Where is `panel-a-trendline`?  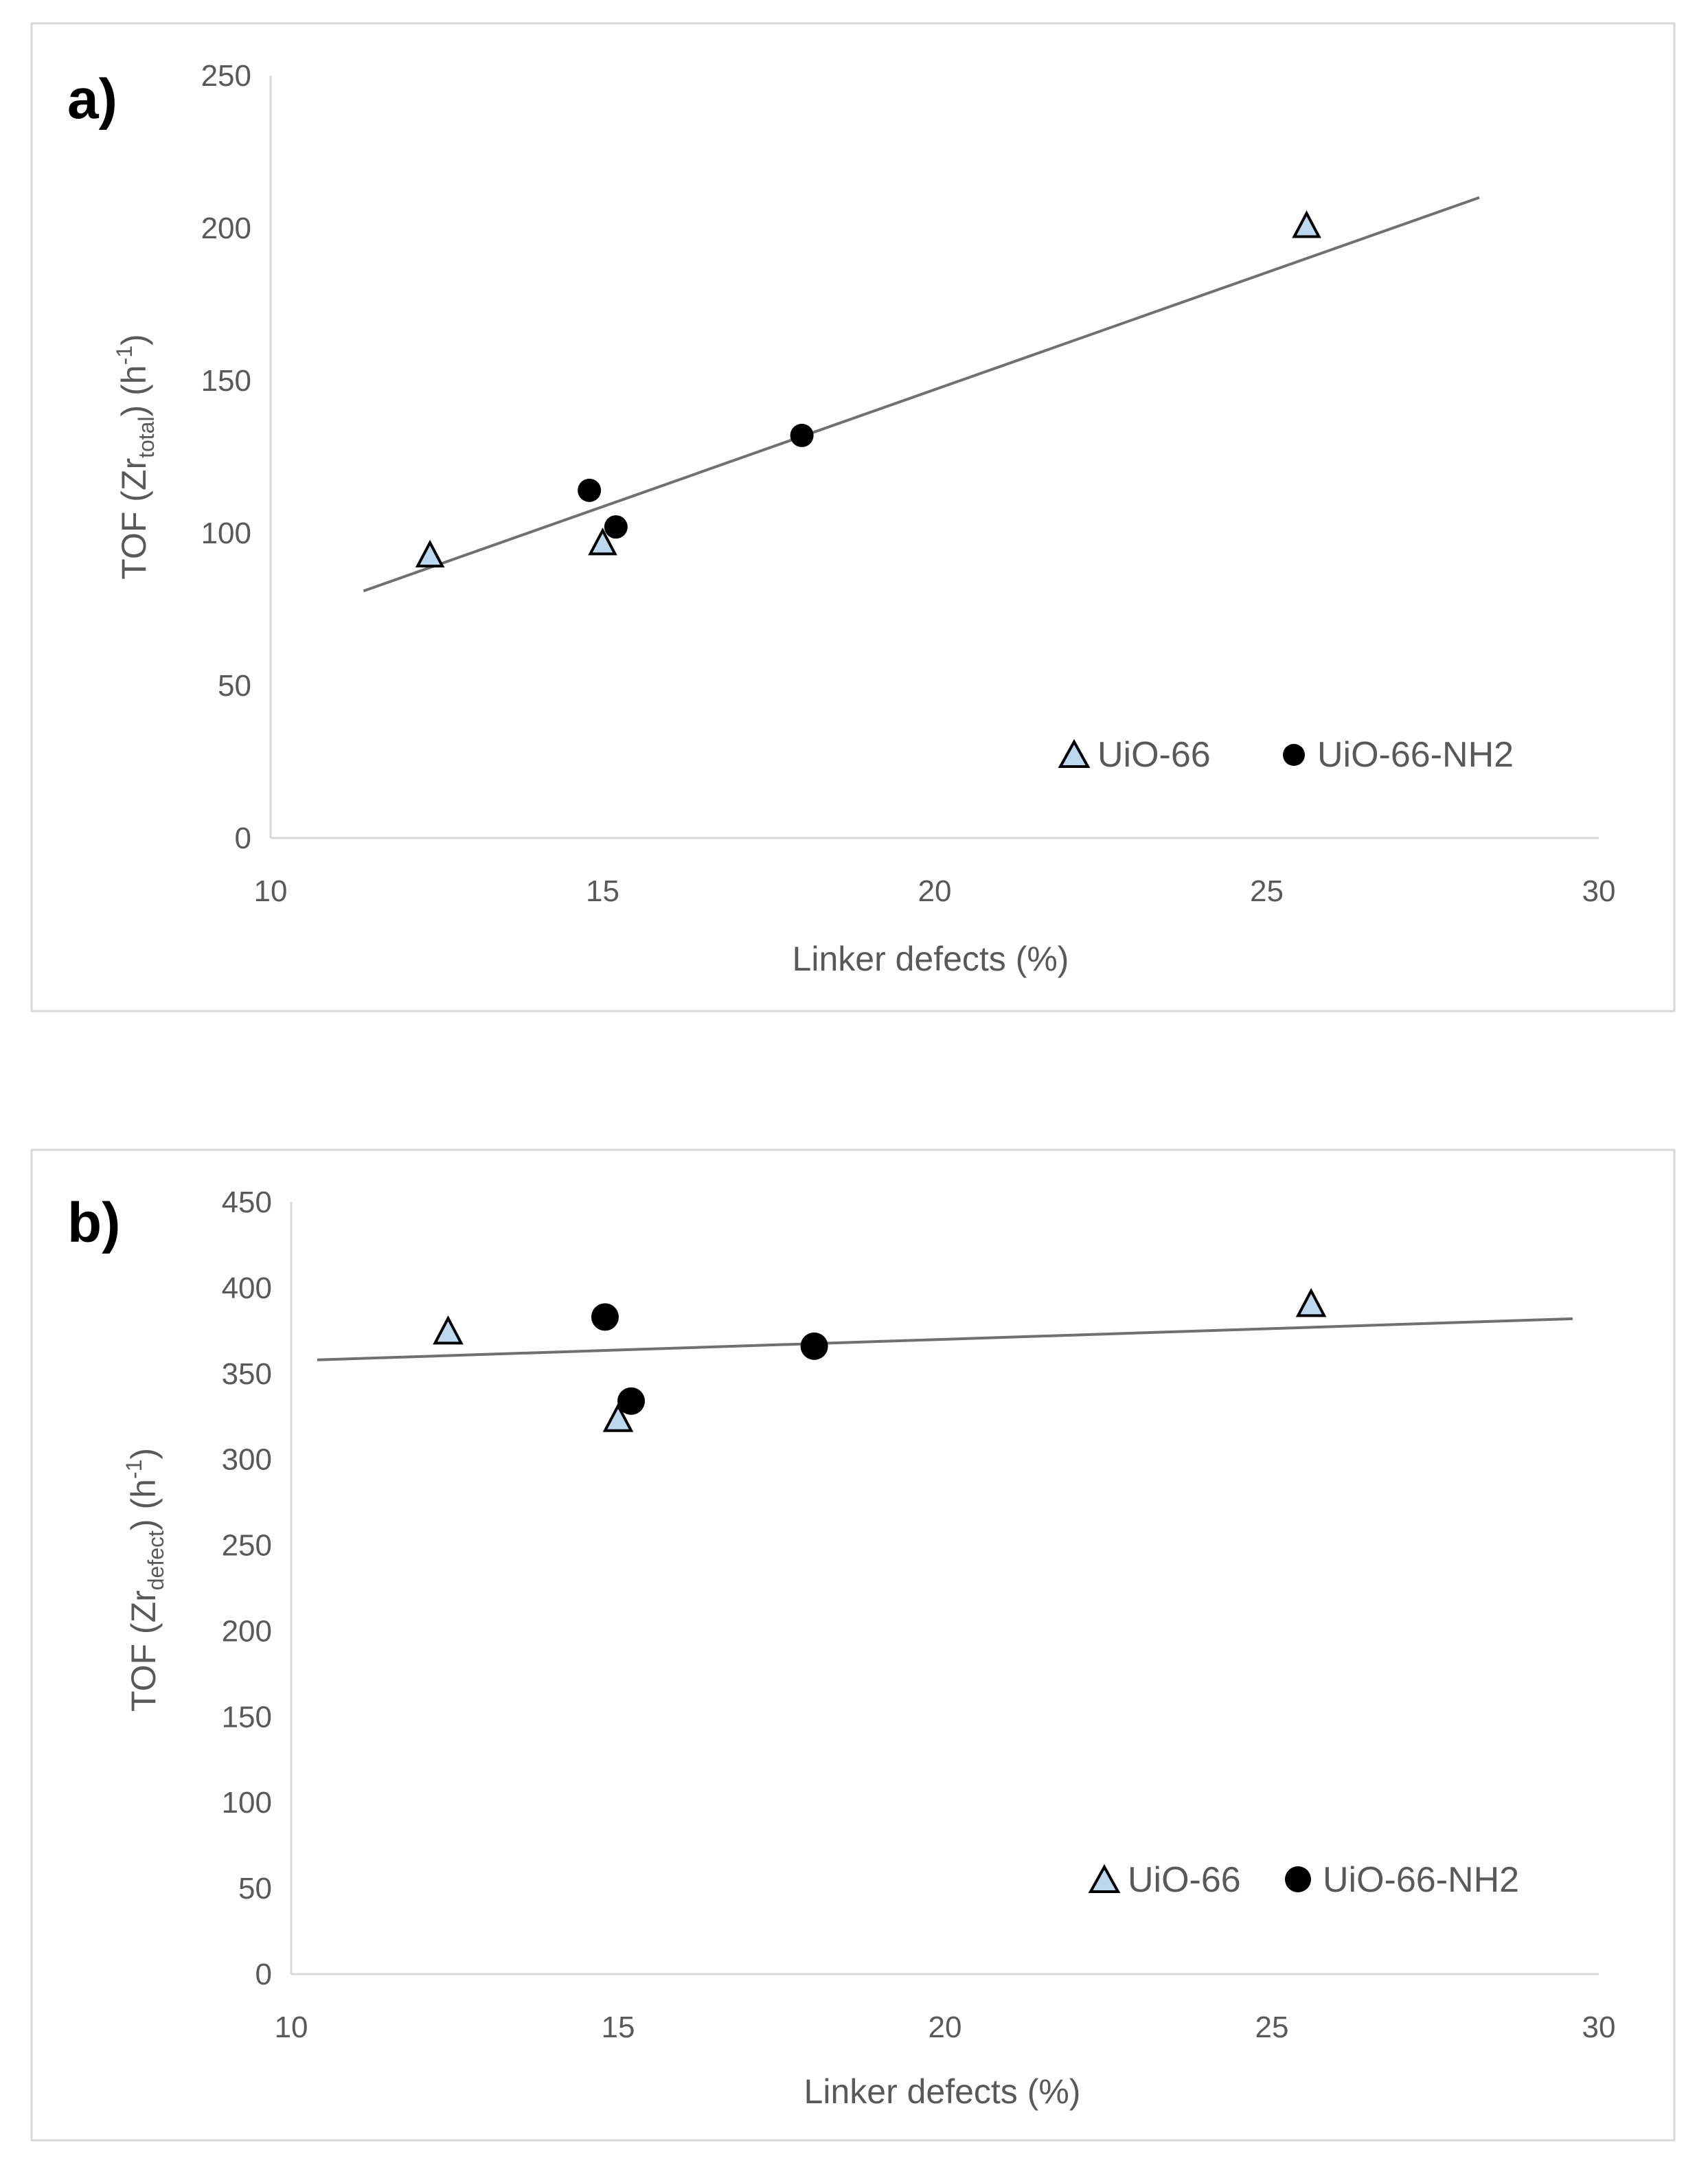
panel-a-trendline is located at coordinates (922, 394).